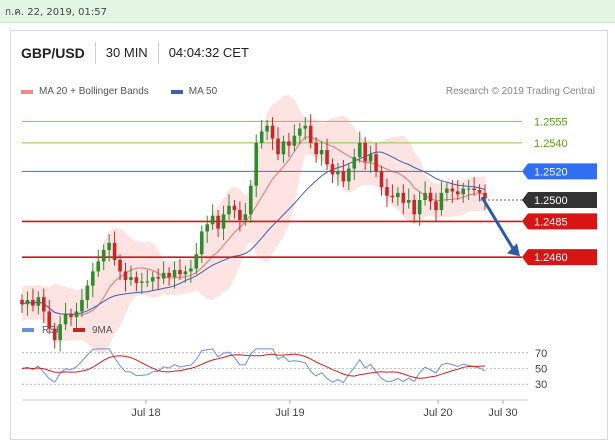  Describe the element at coordinates (559, 257) in the screenshot. I see `level-tag-1.2460` at that location.